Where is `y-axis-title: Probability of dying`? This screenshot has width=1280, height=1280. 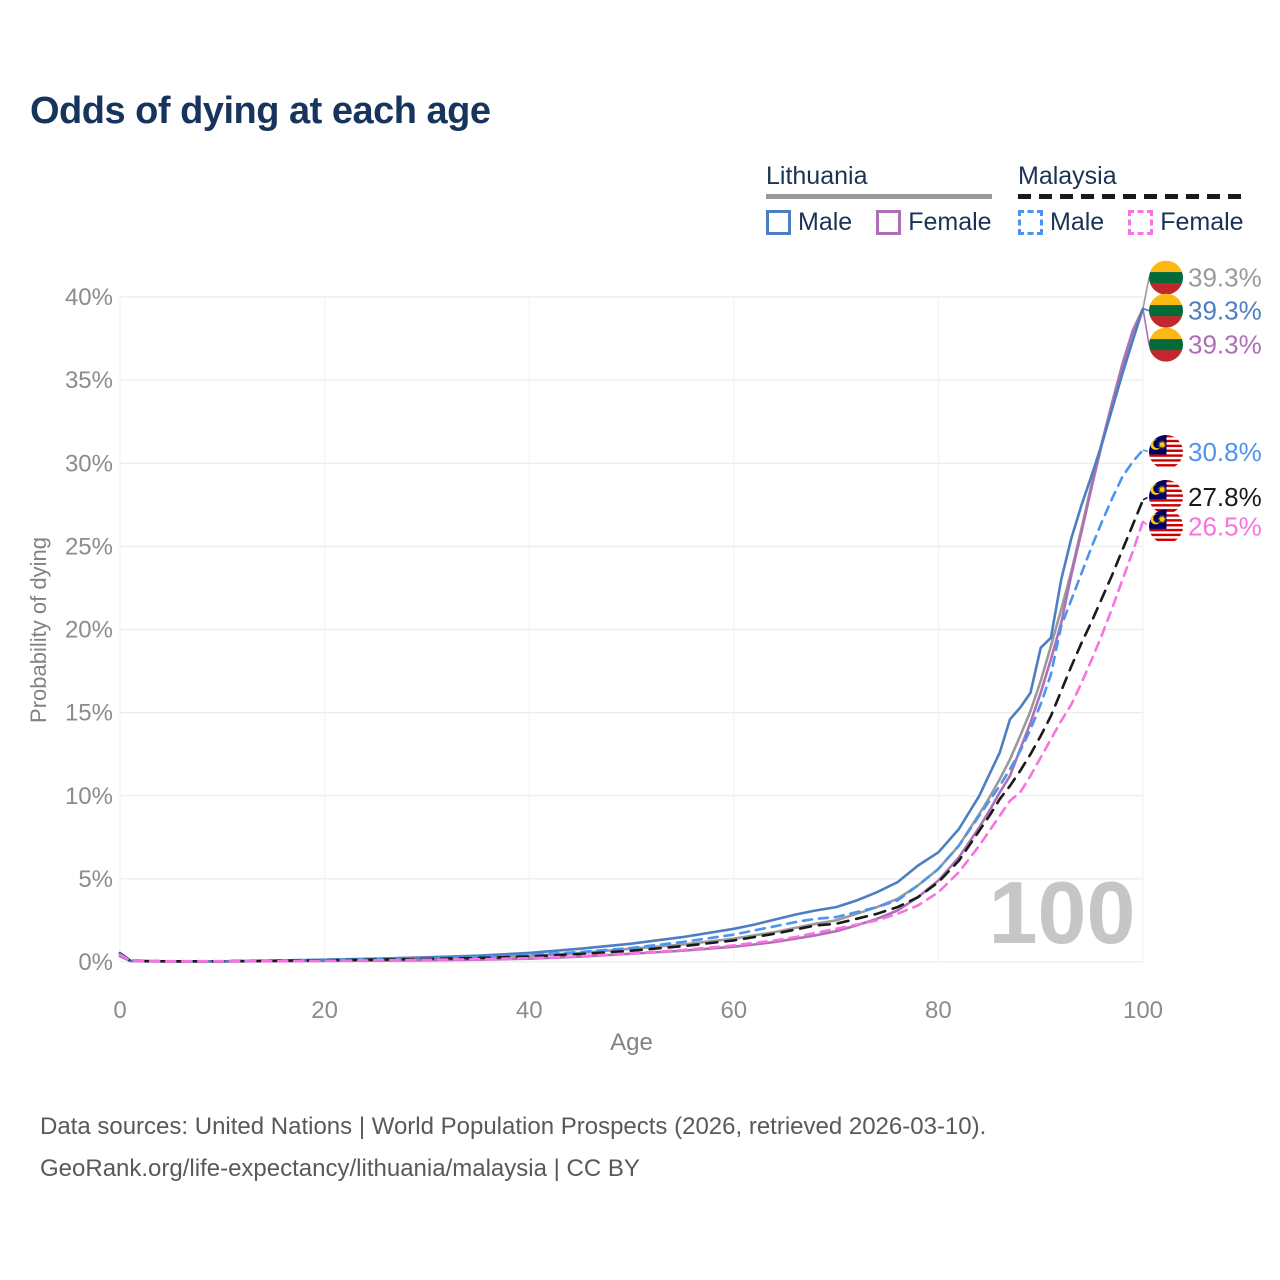 y-axis-title: Probability of dying is located at coordinates (38, 630).